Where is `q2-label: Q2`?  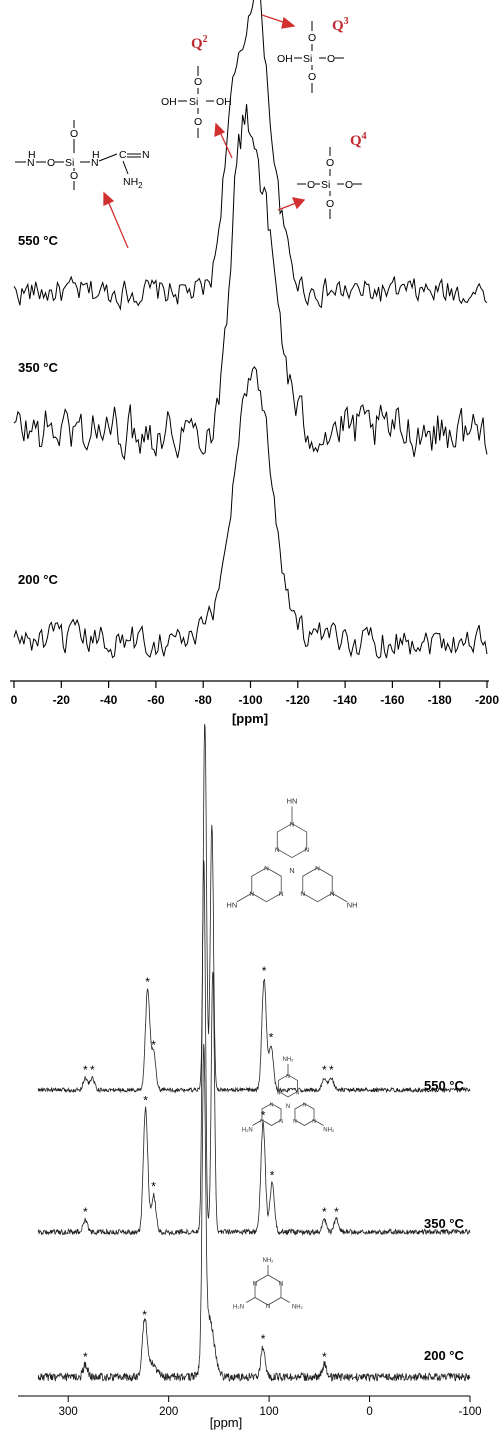 q2-label: Q2 is located at coordinates (199, 43).